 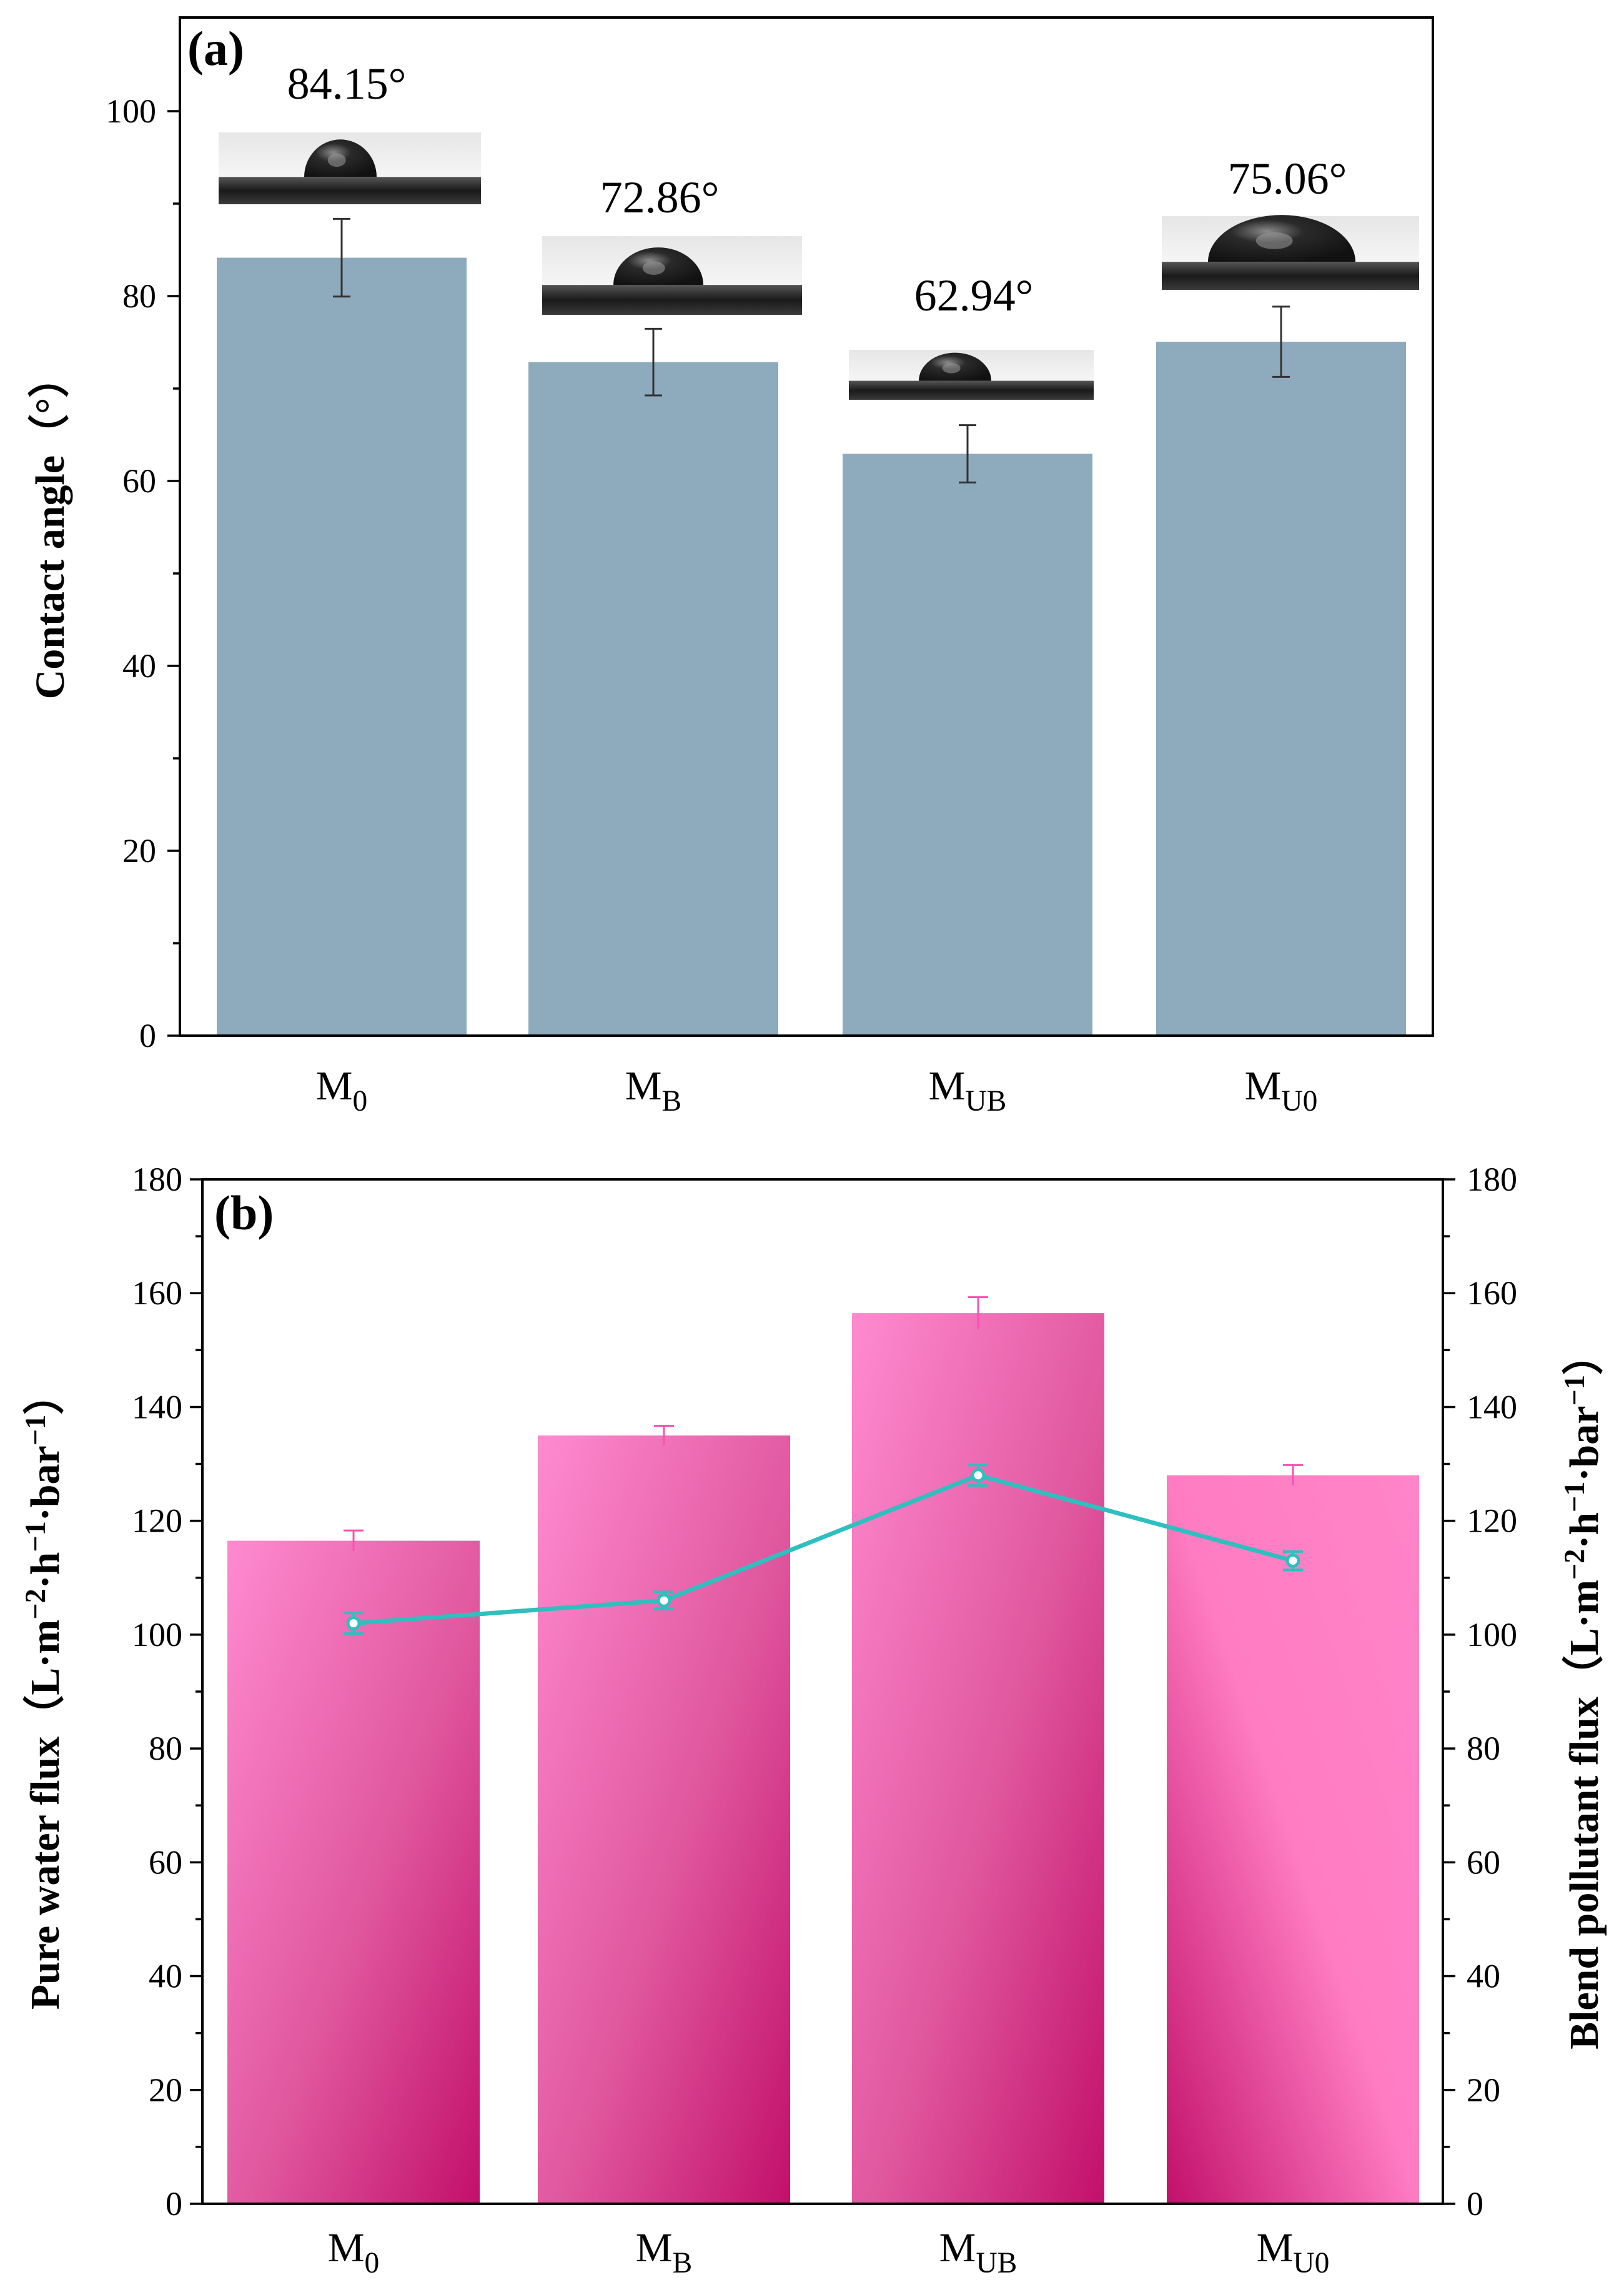 I want to click on panel-label: (b), so click(x=244, y=1213).